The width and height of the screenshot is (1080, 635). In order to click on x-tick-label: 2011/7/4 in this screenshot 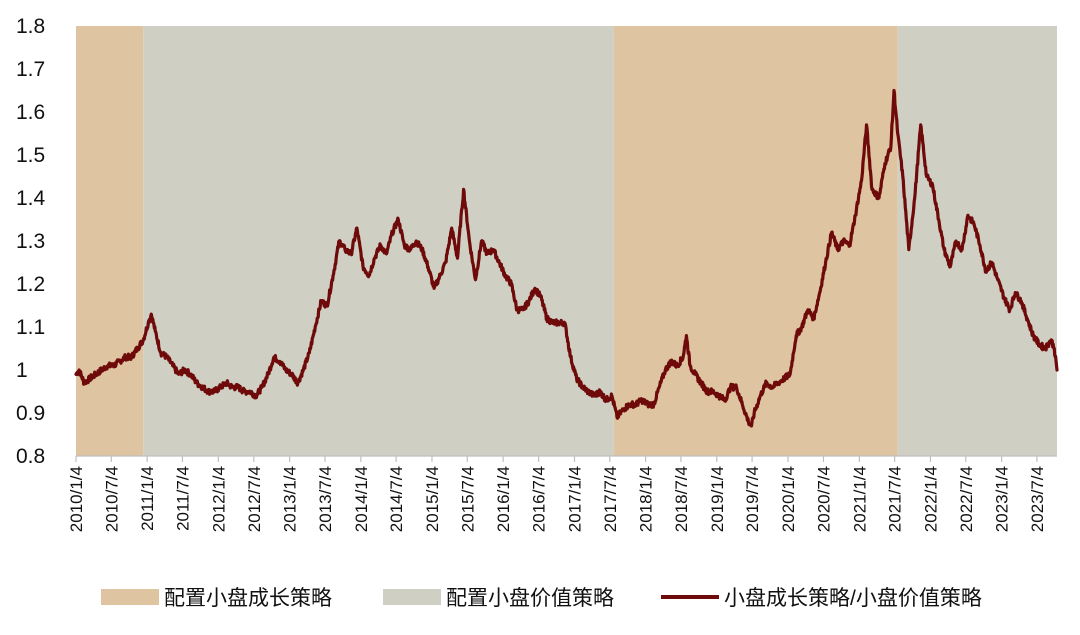, I will do `click(182, 498)`.